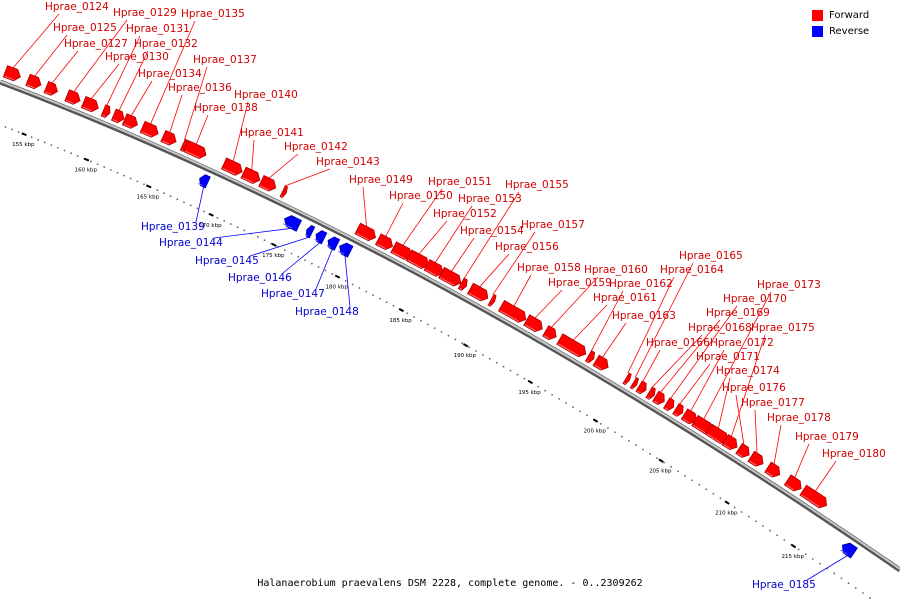  Describe the element at coordinates (678, 343) in the screenshot. I see `gene-label: Hprae_0166` at that location.